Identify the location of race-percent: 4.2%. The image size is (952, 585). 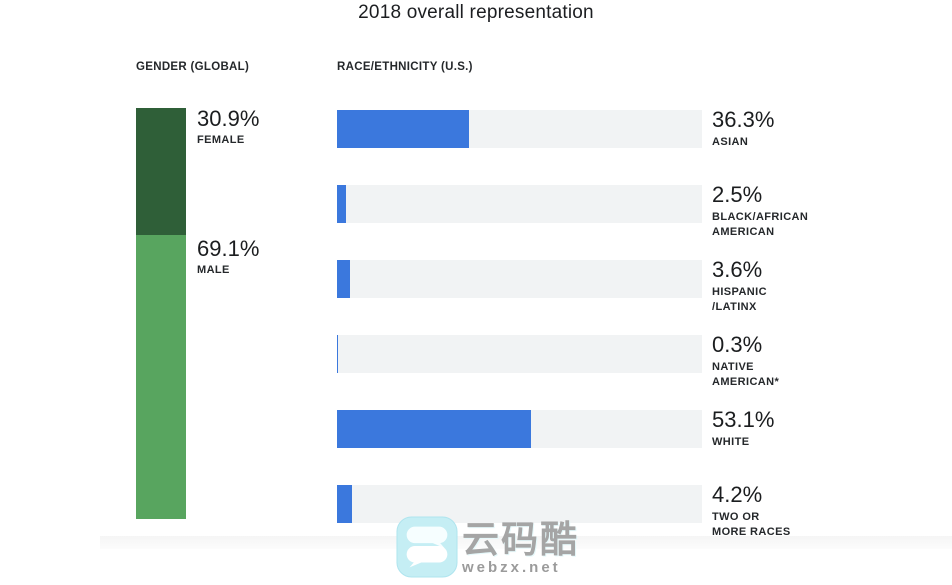
(737, 494).